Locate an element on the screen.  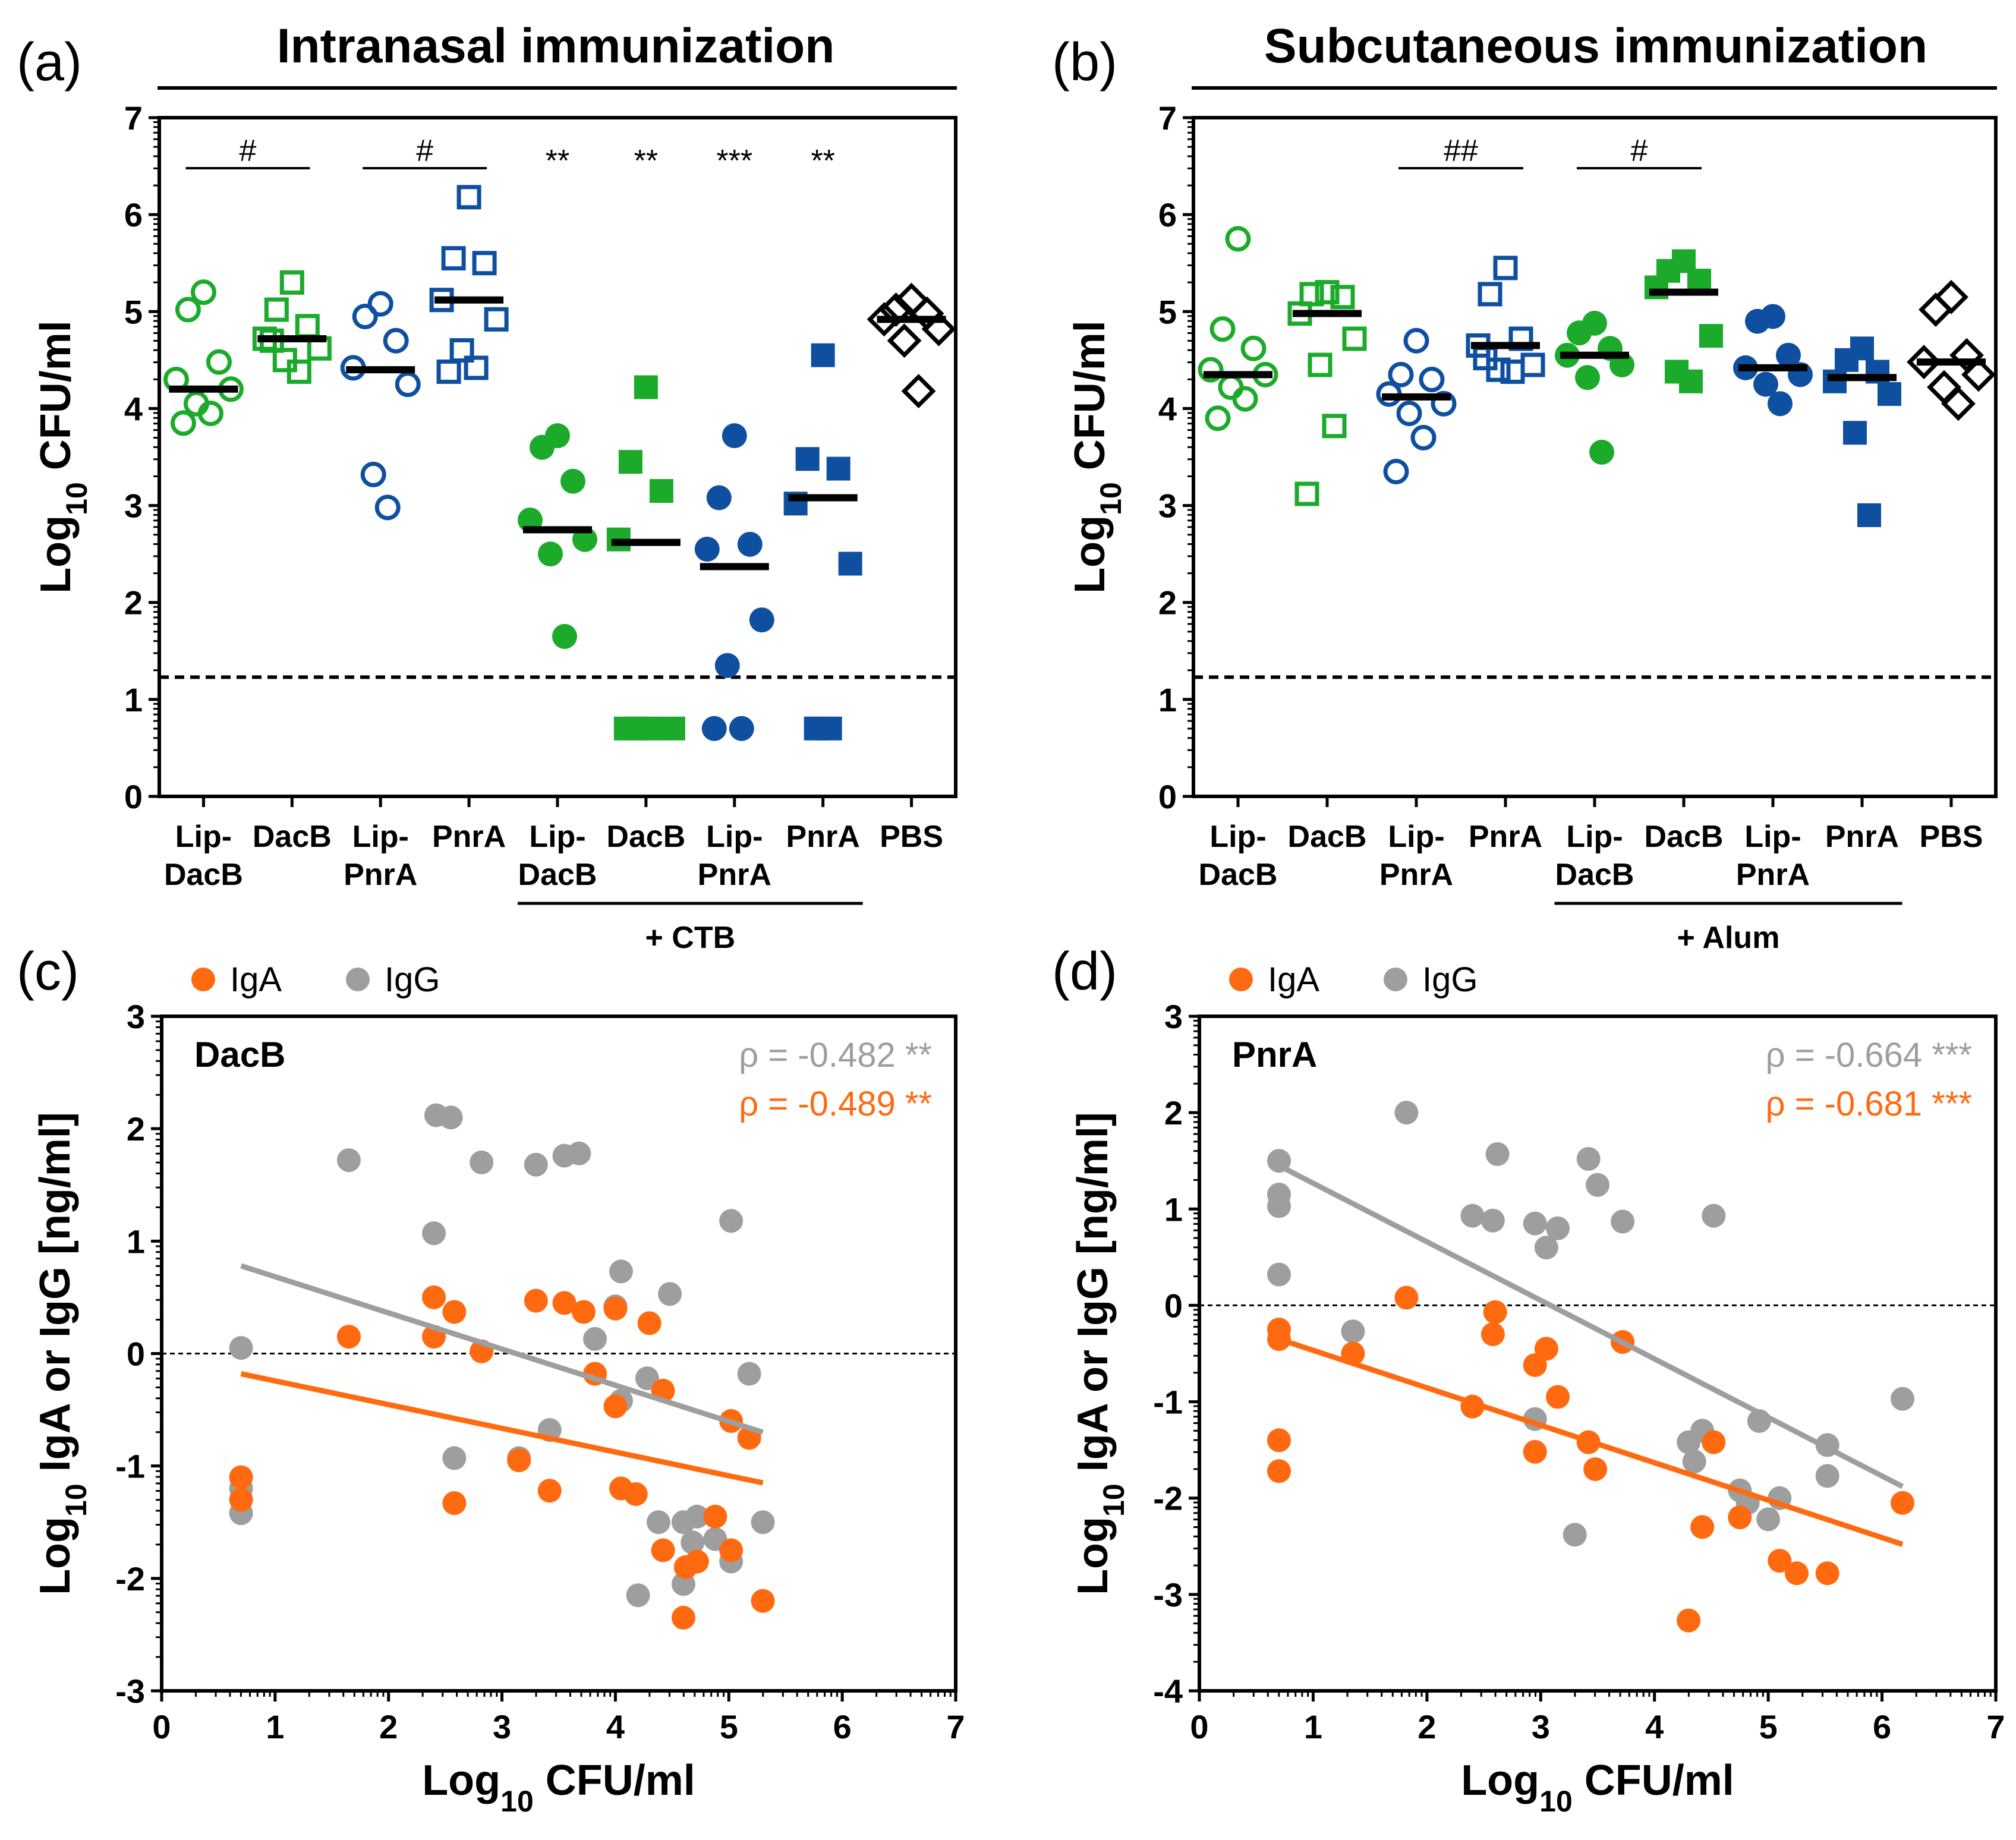
y-tick-label: 3 is located at coordinates (1173, 1016).